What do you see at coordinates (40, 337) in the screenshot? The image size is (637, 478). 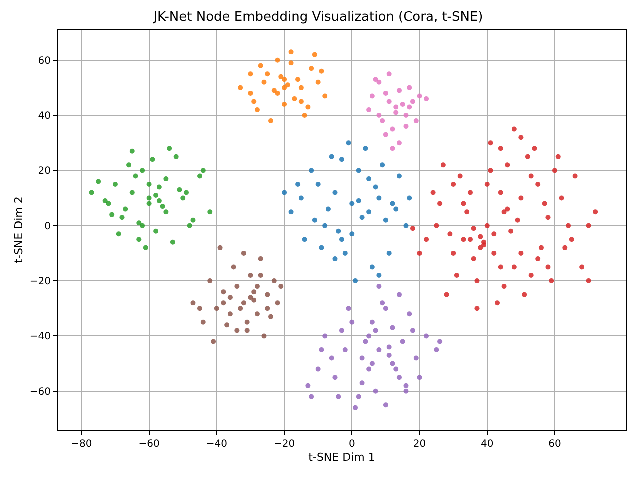 I see `y-tick-label: −40` at bounding box center [40, 337].